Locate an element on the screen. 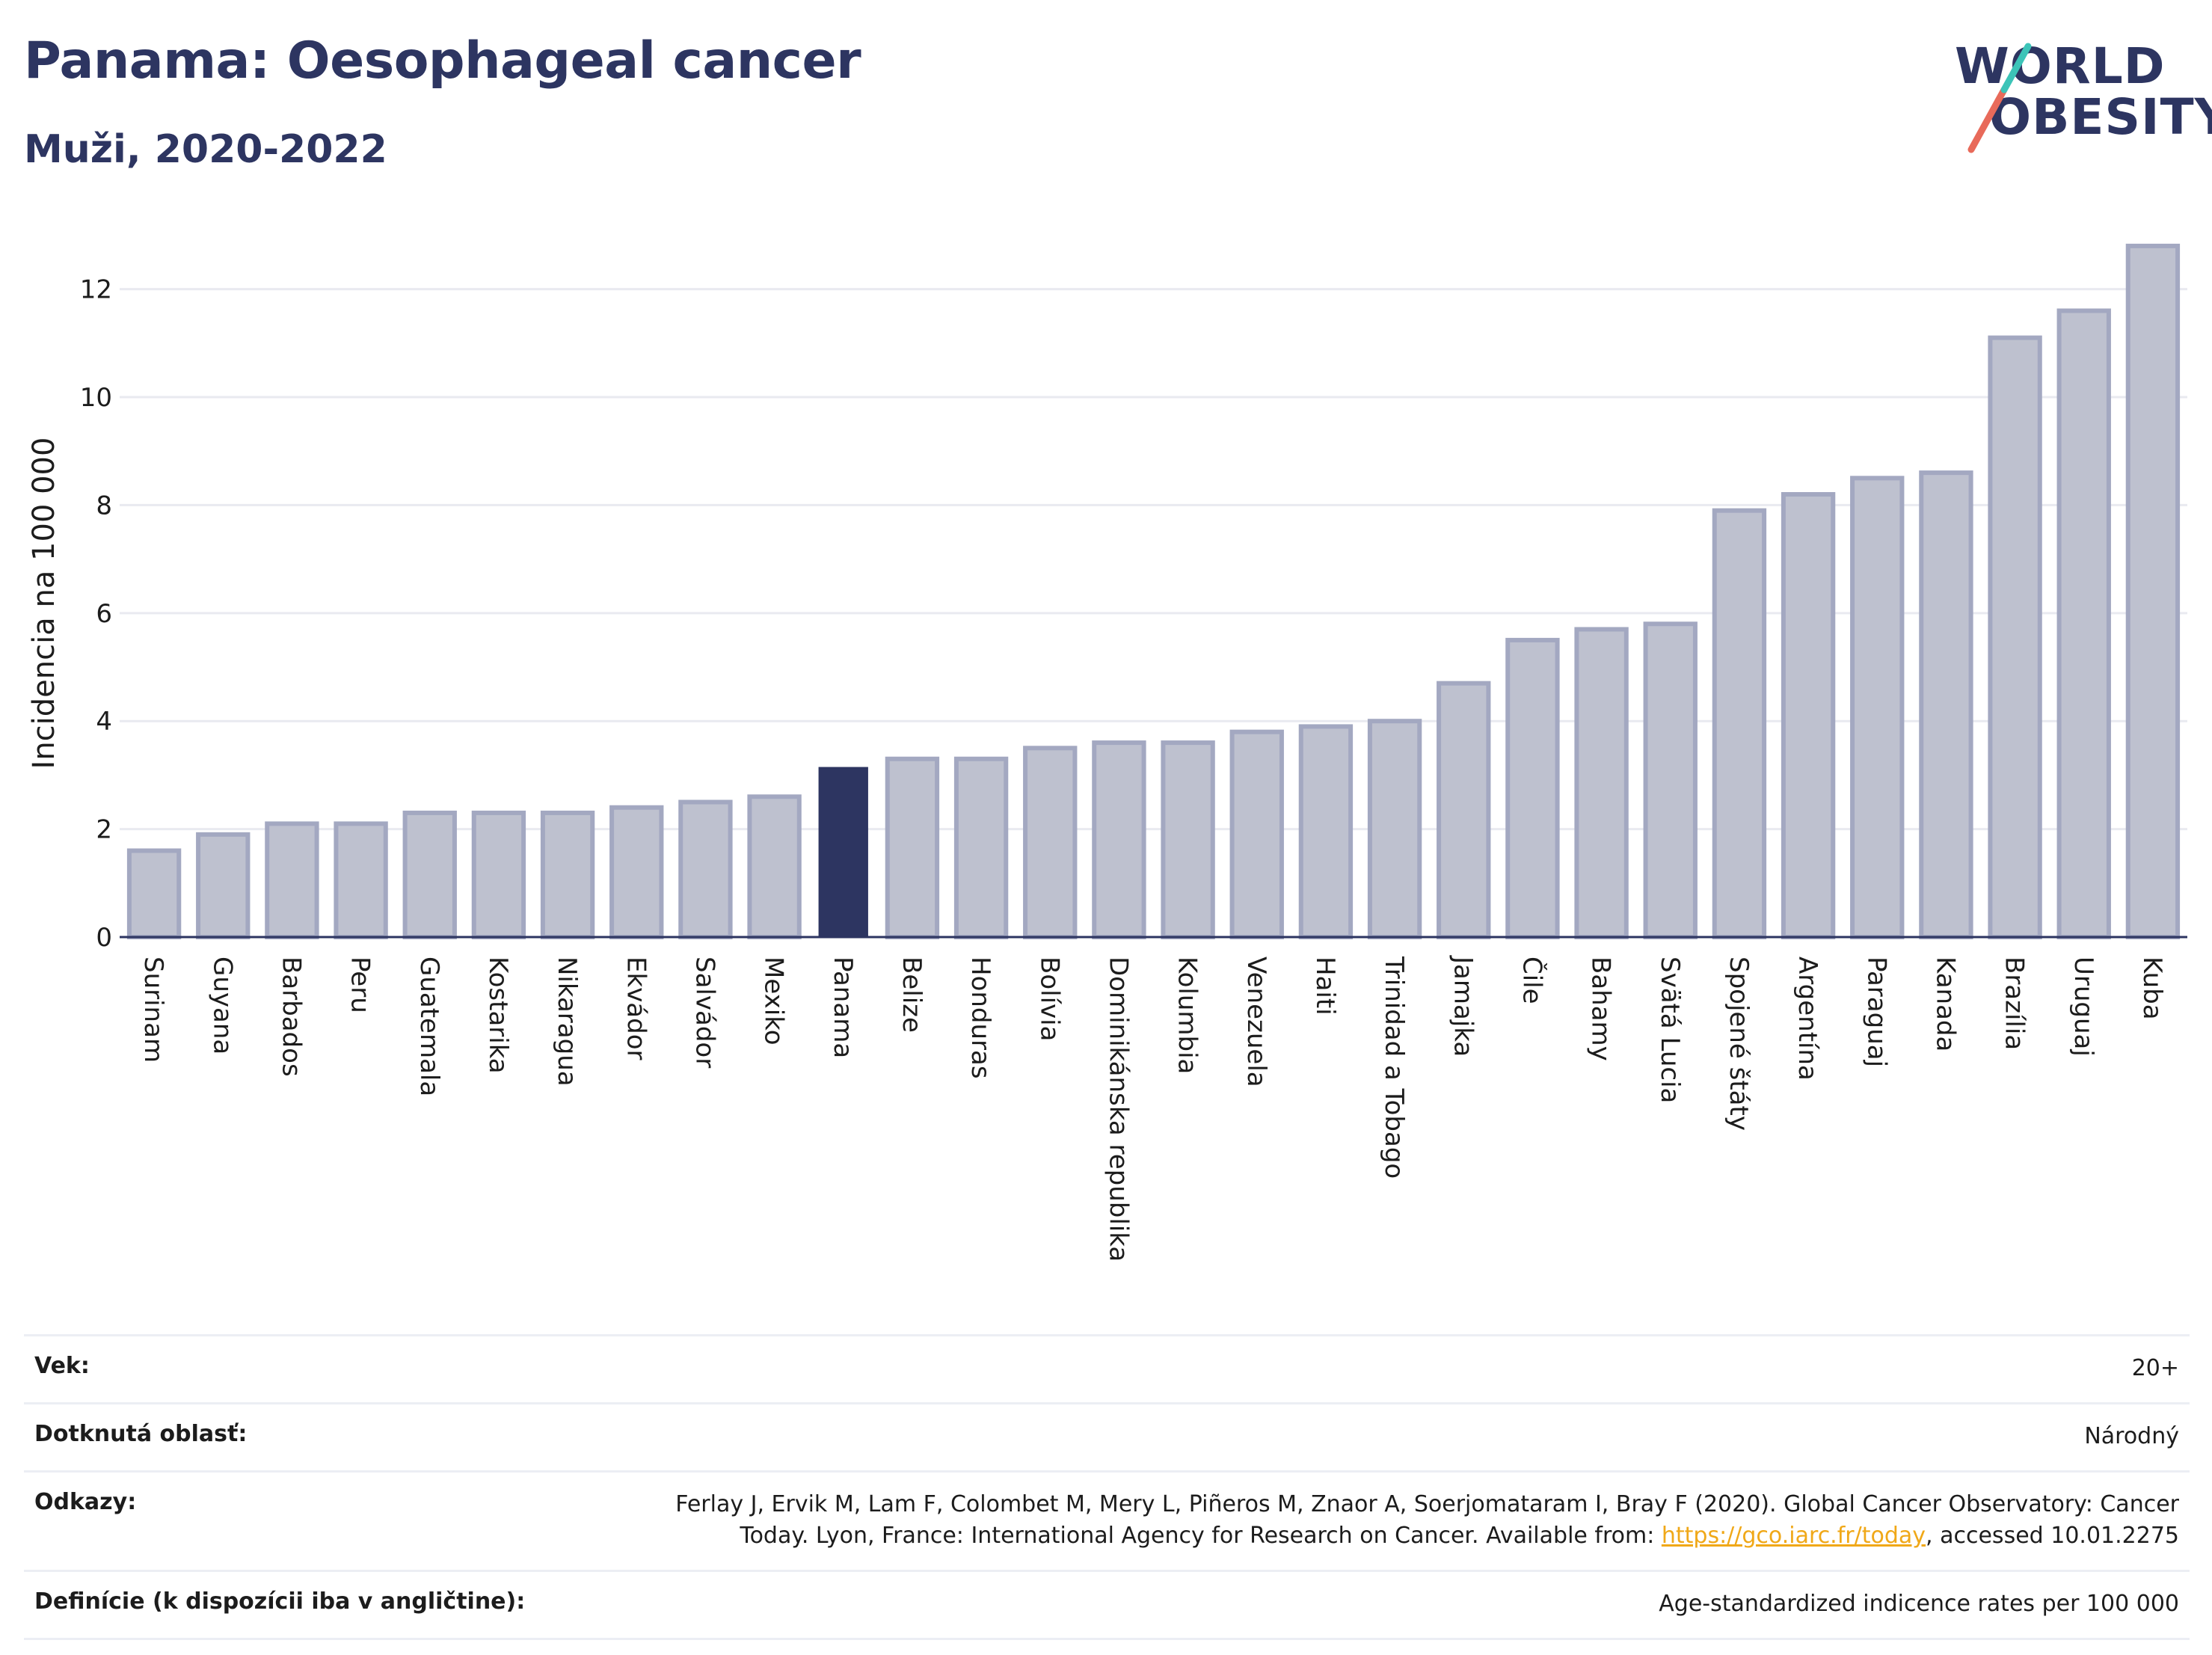  info-row-age: Vek: 20+ is located at coordinates (1107, 1368).